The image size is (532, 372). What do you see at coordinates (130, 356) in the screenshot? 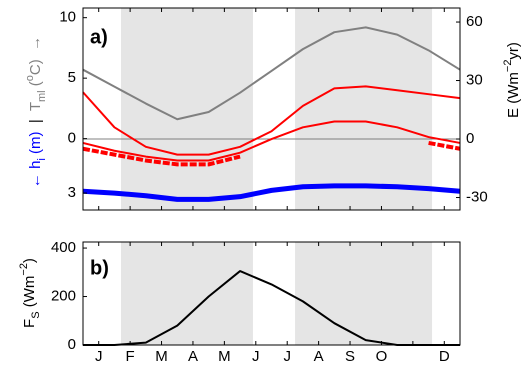
I see `x-tick-label: F` at bounding box center [130, 356].